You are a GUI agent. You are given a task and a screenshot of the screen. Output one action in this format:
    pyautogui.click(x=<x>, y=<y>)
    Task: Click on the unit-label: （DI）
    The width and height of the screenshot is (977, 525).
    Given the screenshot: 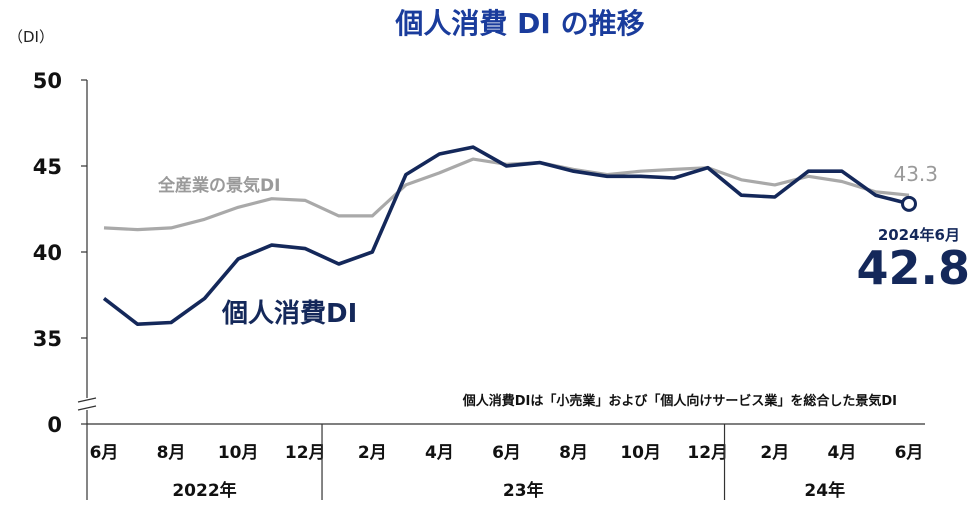 What is the action you would take?
    pyautogui.click(x=31, y=37)
    